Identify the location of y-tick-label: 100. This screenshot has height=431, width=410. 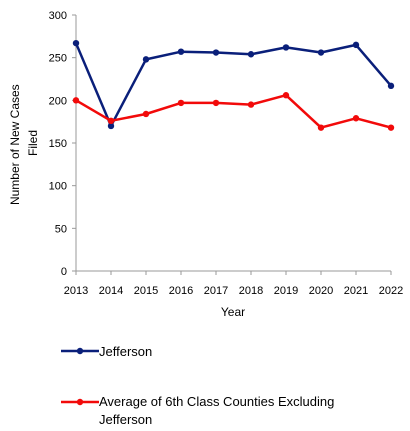
(58, 187).